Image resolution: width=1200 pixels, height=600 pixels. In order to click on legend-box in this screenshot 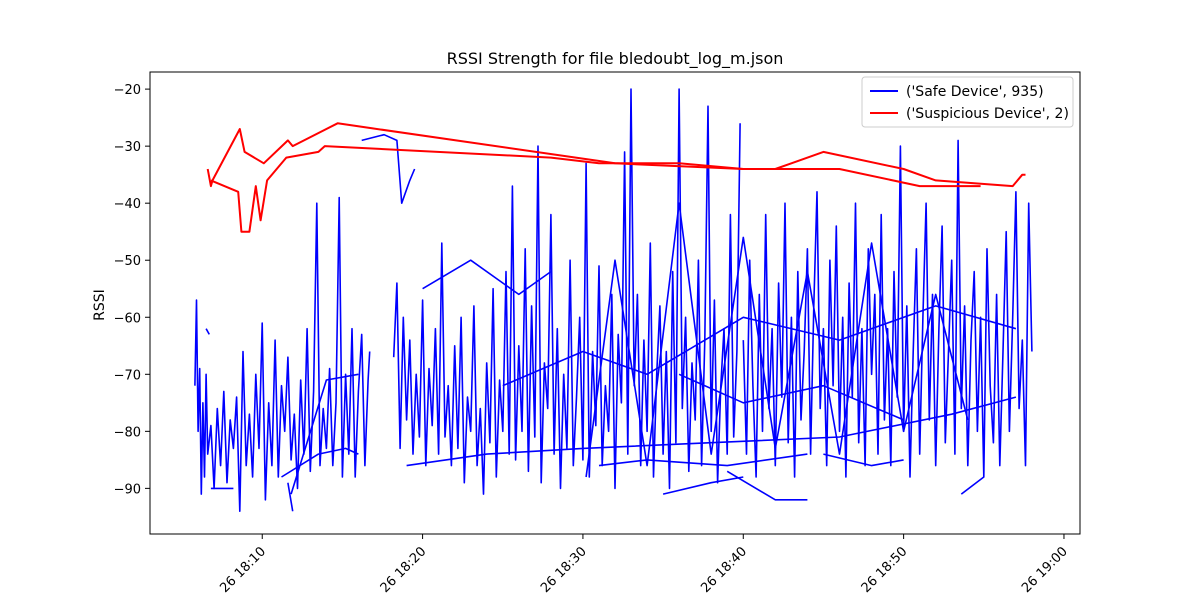, I will do `click(967, 102)`.